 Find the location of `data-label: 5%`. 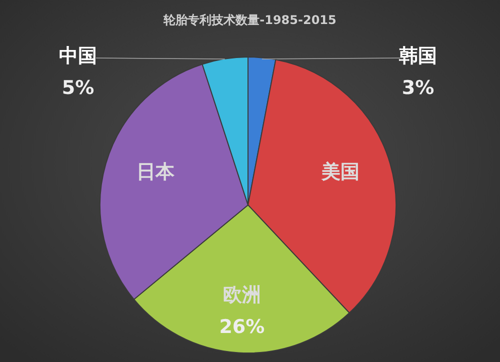

data-label: 5% is located at coordinates (78, 88).